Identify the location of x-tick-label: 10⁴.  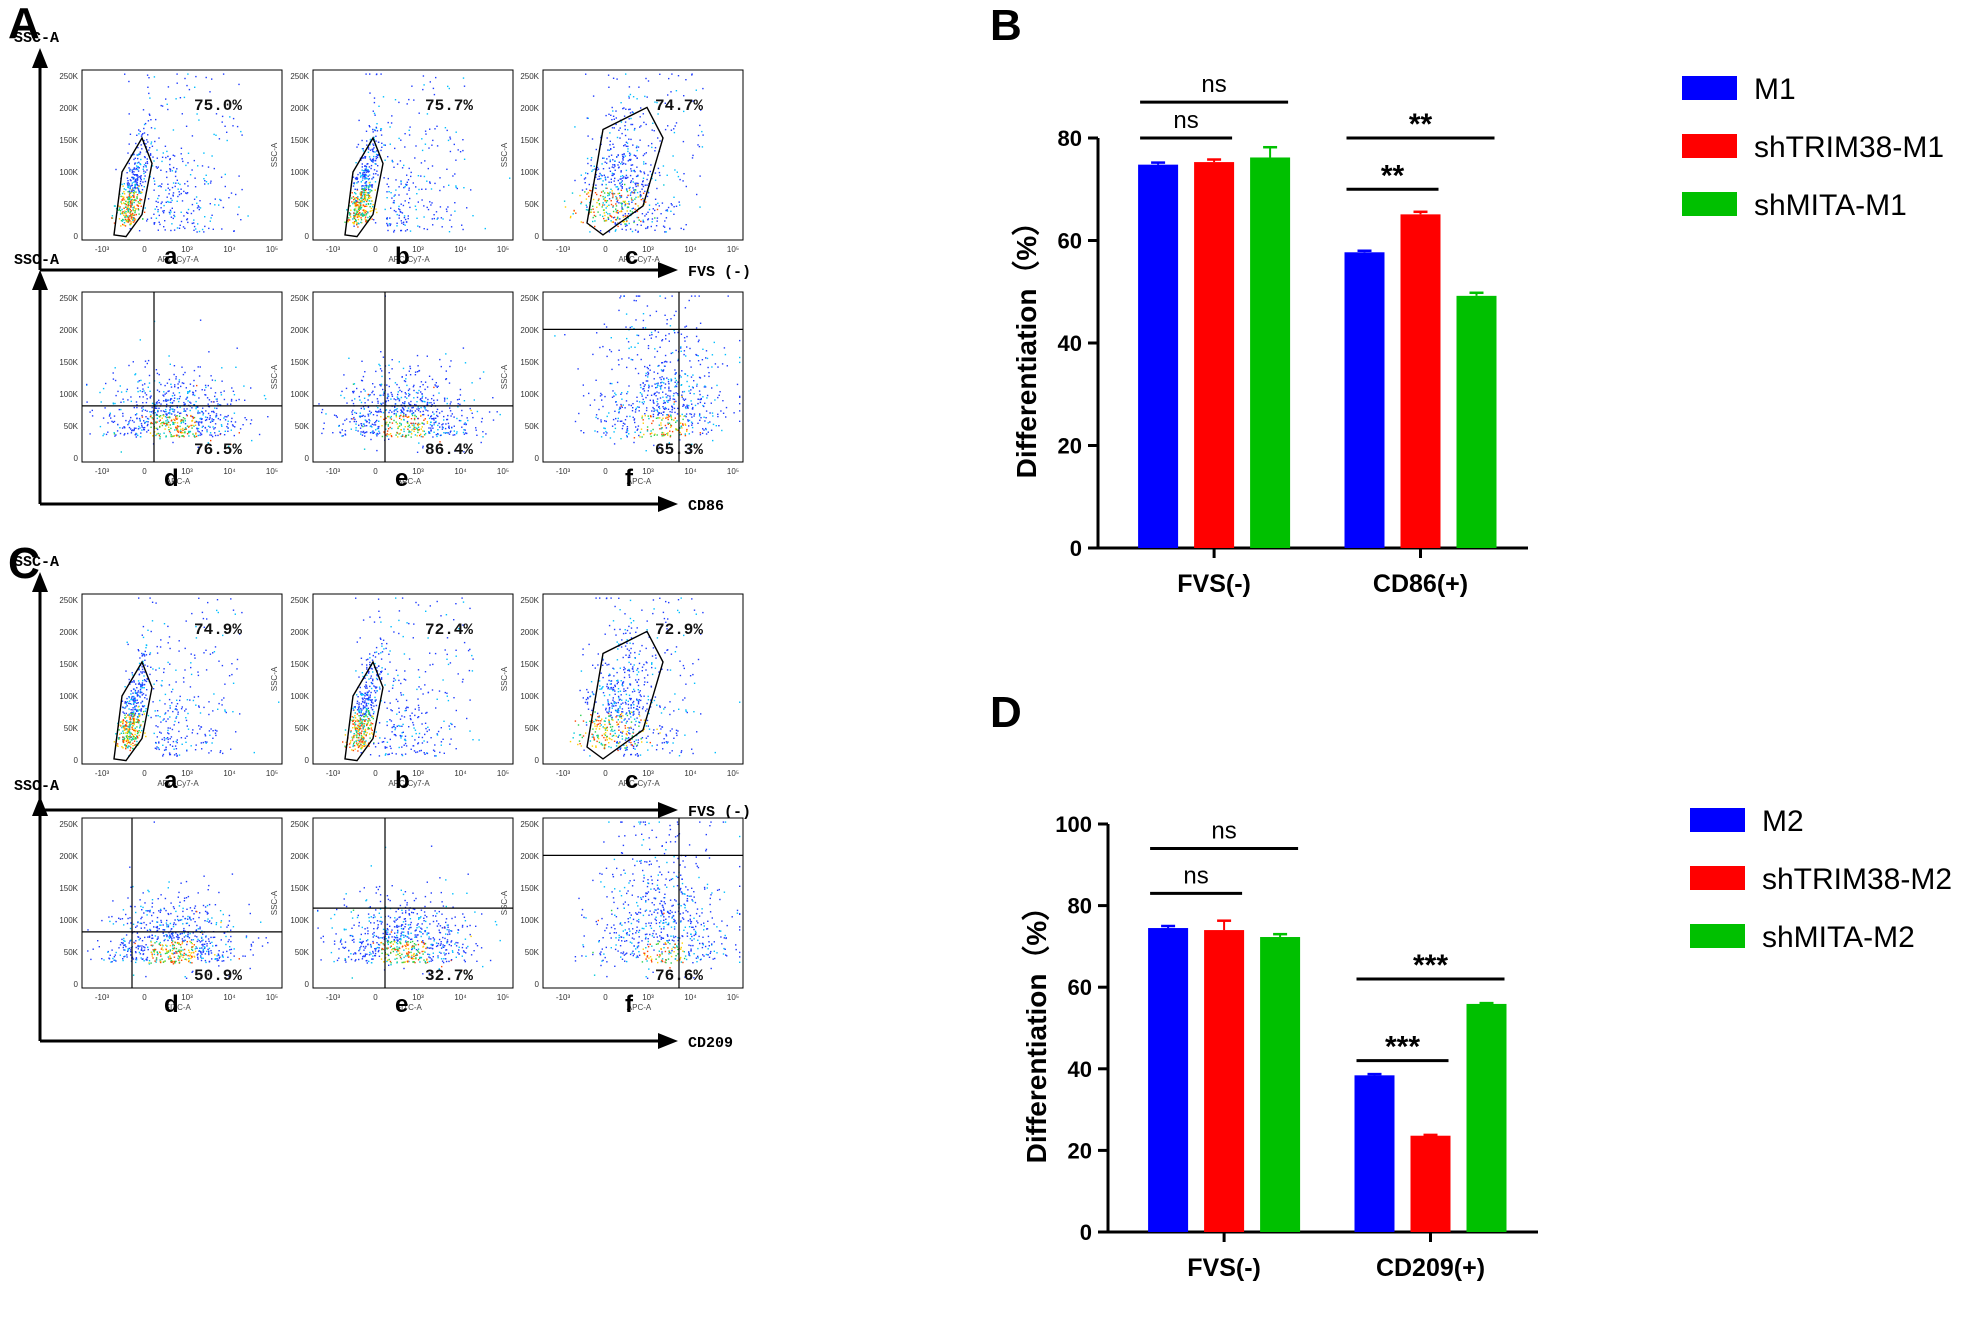
(690, 471).